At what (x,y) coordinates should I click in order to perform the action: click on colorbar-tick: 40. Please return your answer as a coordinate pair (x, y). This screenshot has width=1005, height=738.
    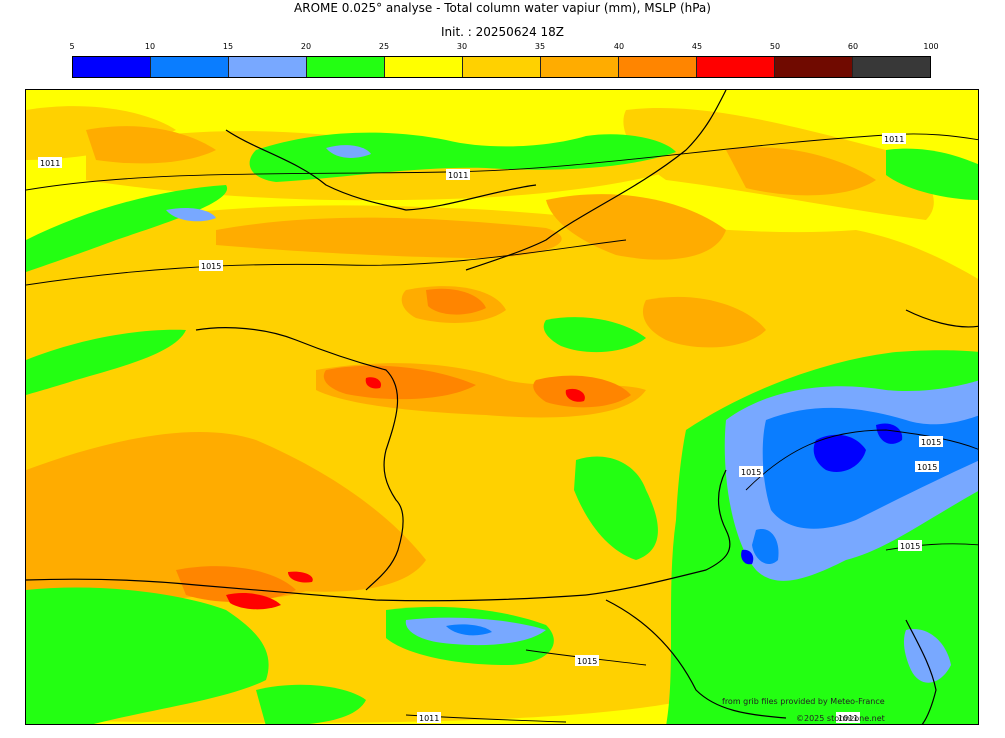
    Looking at the image, I should click on (619, 46).